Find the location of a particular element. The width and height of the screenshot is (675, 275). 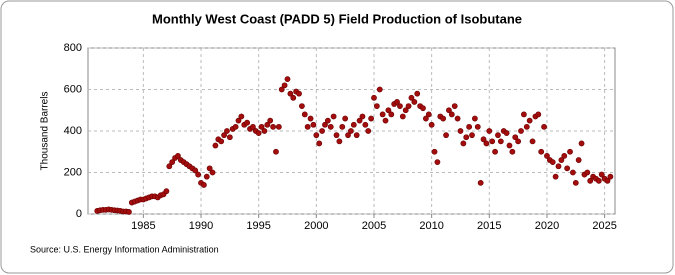

x-tick-label: 2010 is located at coordinates (431, 226).